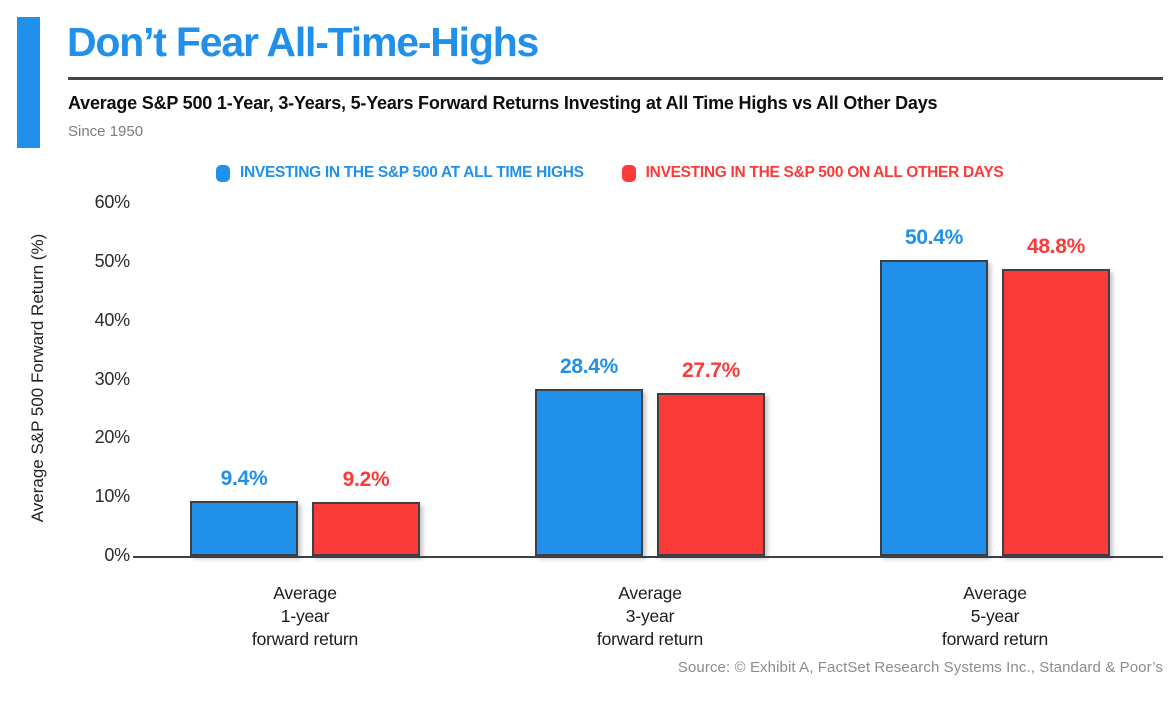 Image resolution: width=1176 pixels, height=703 pixels. I want to click on y-tick-label: 10%, so click(112, 496).